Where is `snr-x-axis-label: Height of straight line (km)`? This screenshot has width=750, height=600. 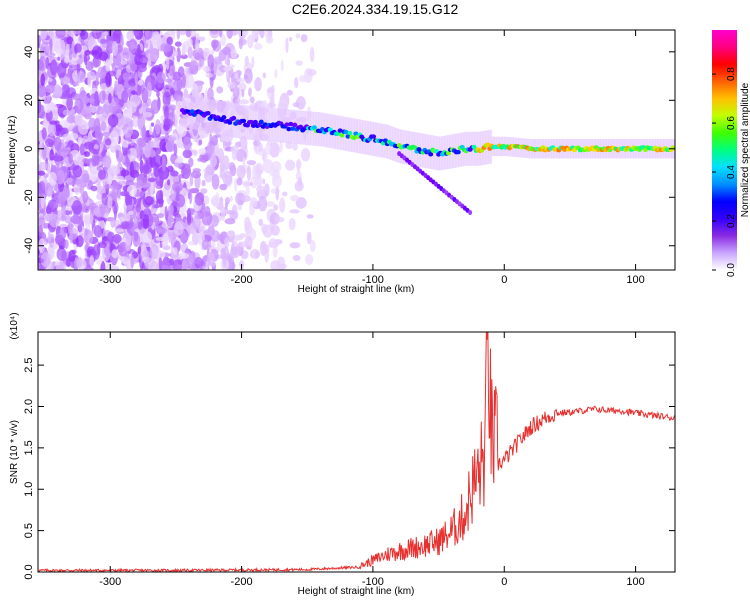 snr-x-axis-label: Height of straight line (km) is located at coordinates (356, 591).